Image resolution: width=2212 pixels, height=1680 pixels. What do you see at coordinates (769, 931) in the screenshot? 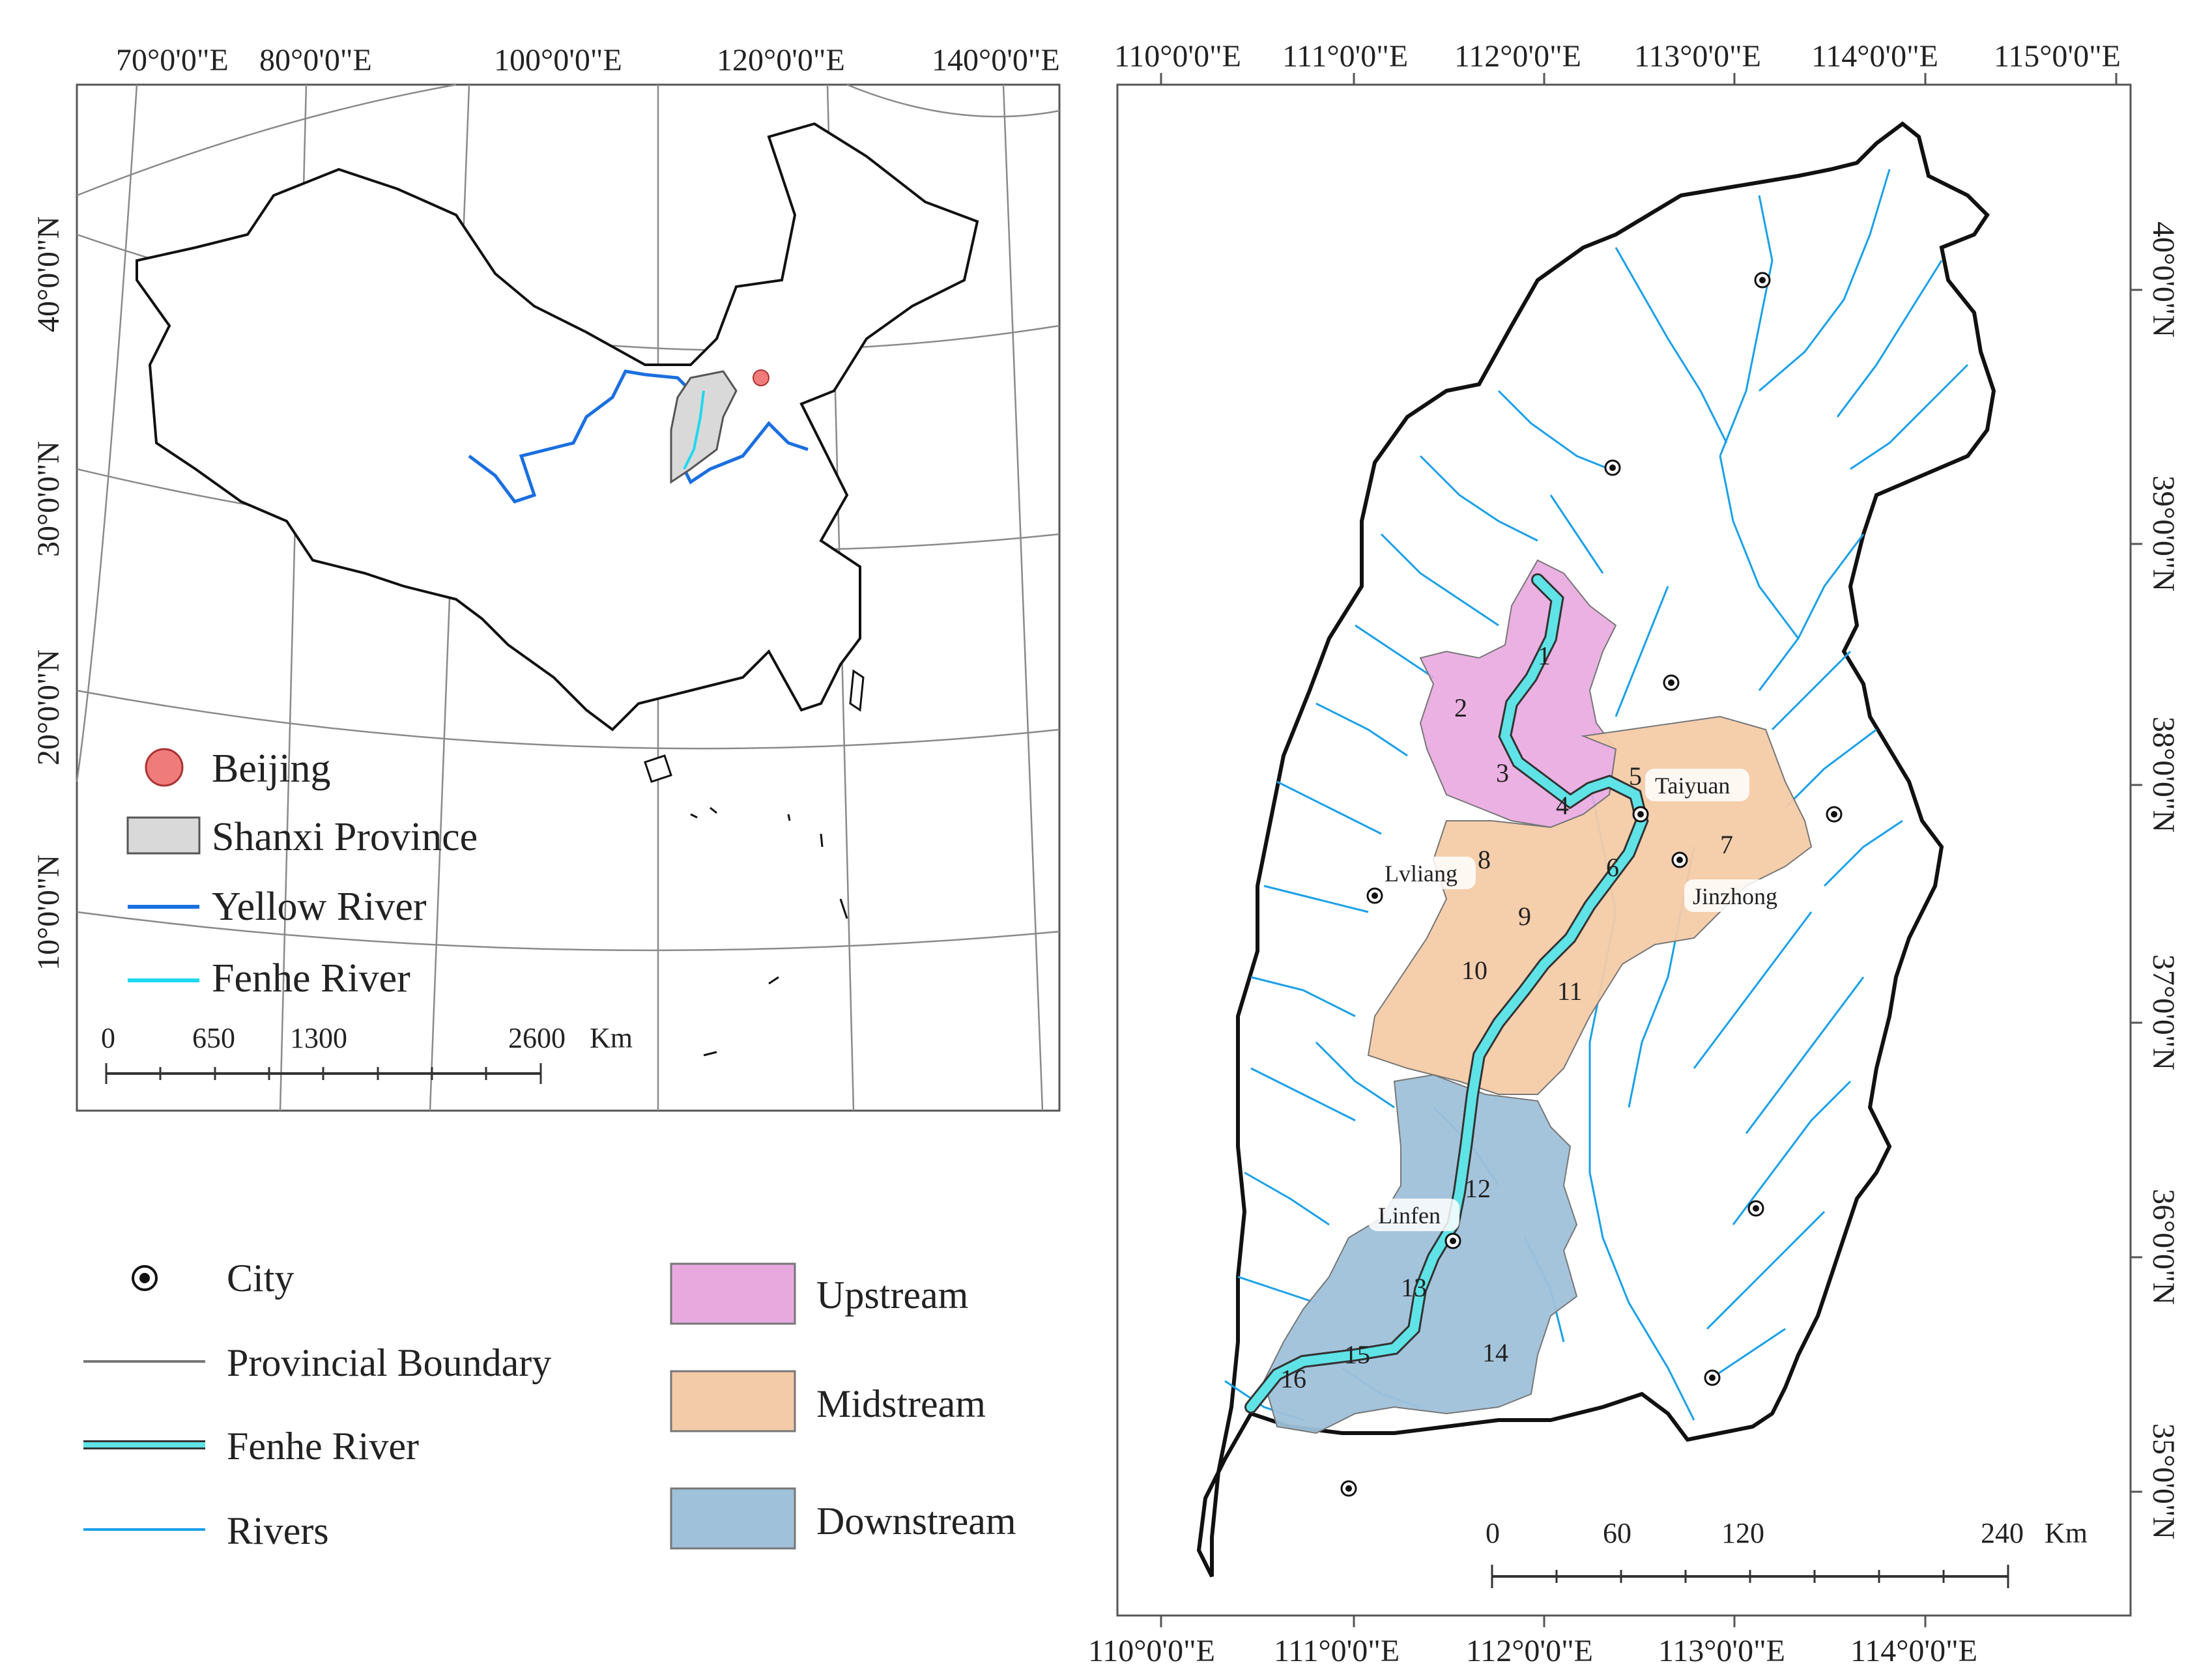
I see `south-china-sea-islands` at bounding box center [769, 931].